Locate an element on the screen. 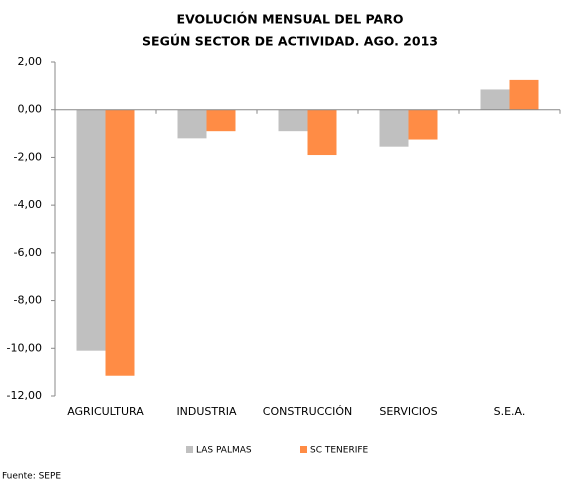  source-note: Fuente: SEPE is located at coordinates (31, 476).